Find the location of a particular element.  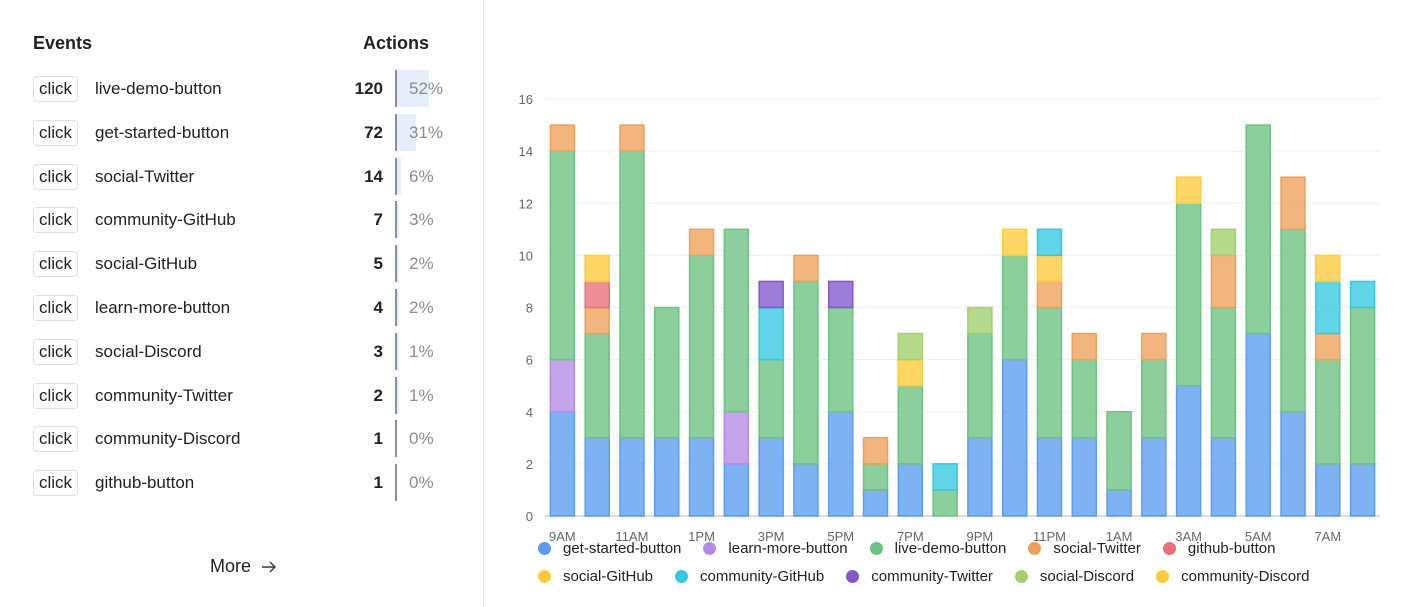

event-name: community-Discord is located at coordinates (168, 439).